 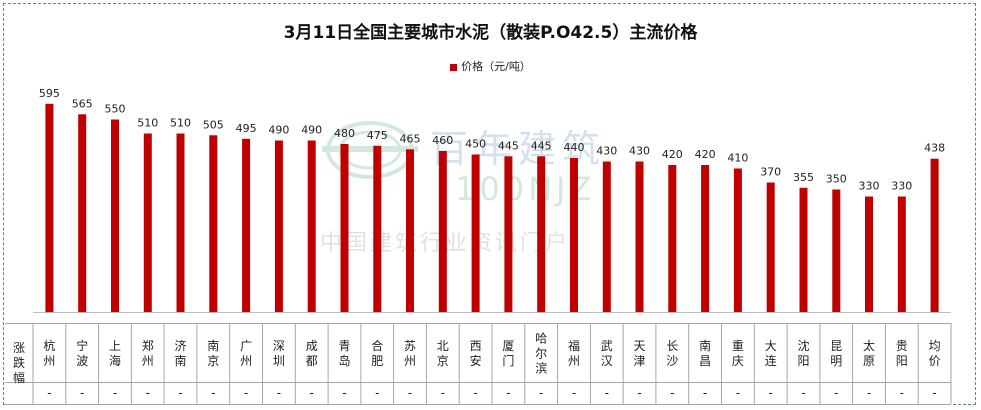 I want to click on x-tick-label: 苏州, so click(x=410, y=353).